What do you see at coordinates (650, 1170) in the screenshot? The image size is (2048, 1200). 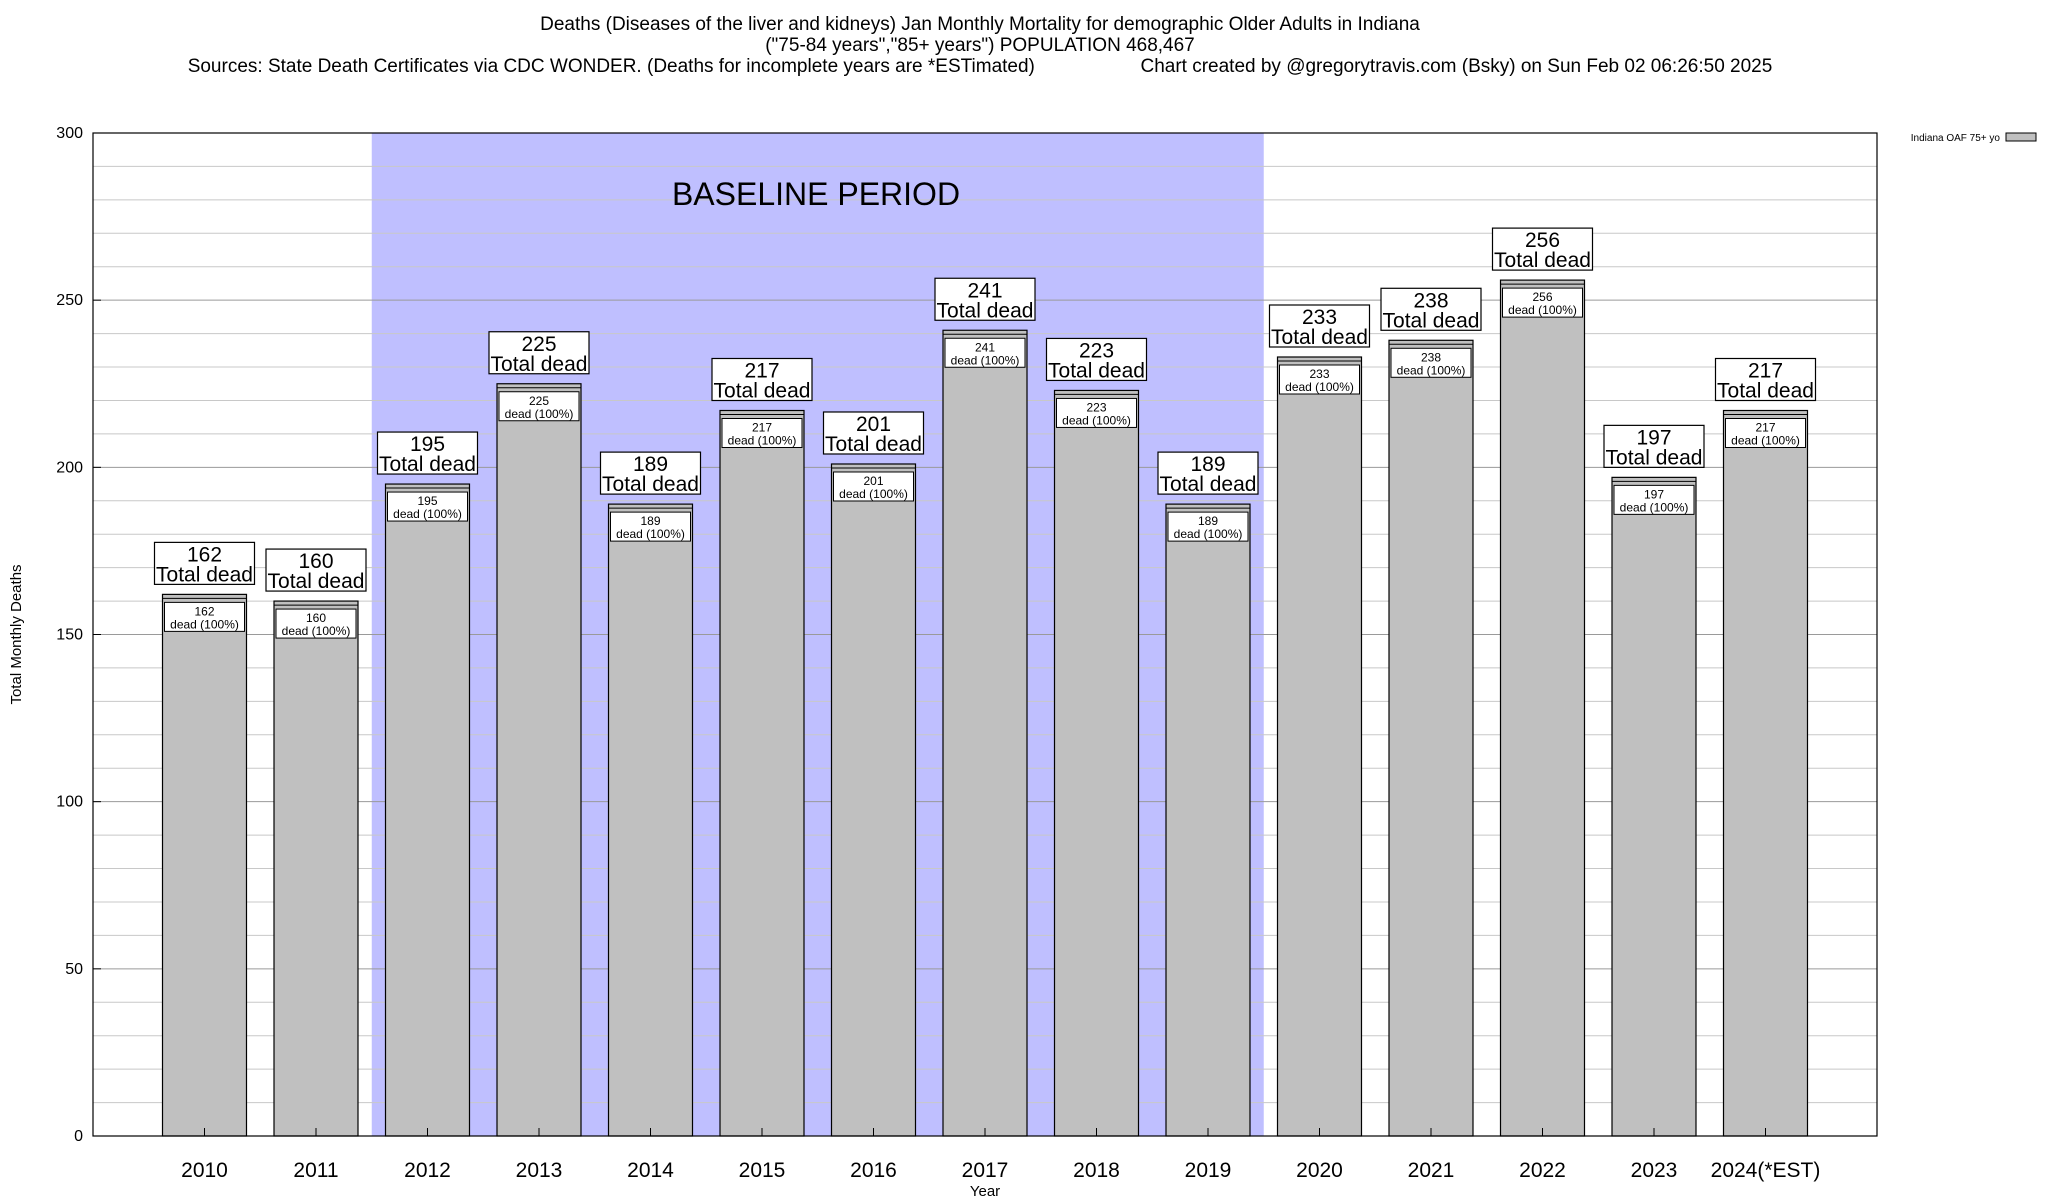 I see `x-tick-label: 2014` at bounding box center [650, 1170].